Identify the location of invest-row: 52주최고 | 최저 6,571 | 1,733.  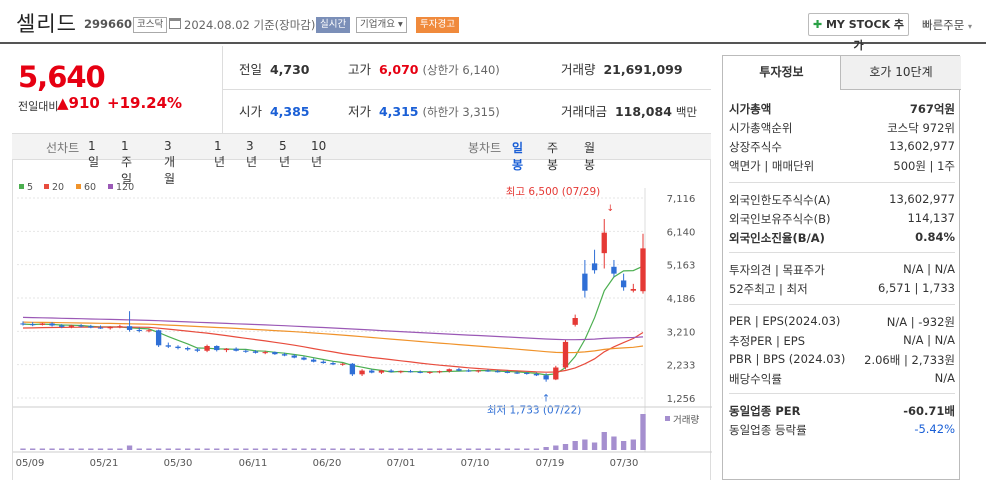
(842, 290).